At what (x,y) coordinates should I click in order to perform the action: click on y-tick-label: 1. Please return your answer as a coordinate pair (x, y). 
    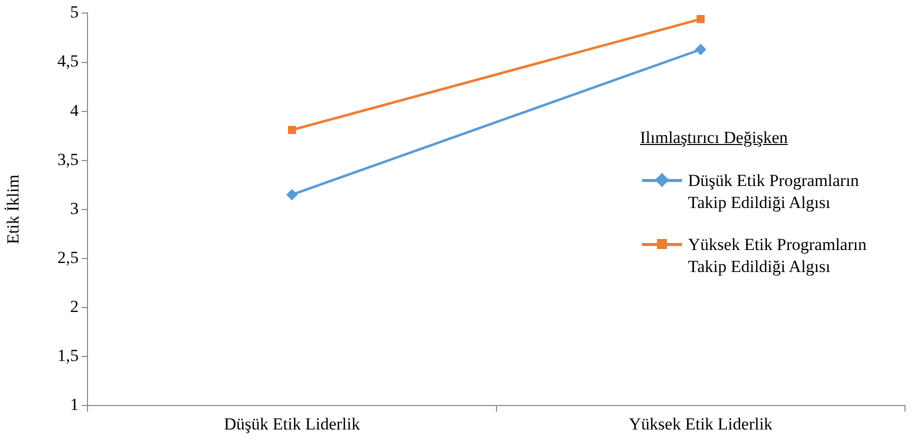
    Looking at the image, I should click on (74, 404).